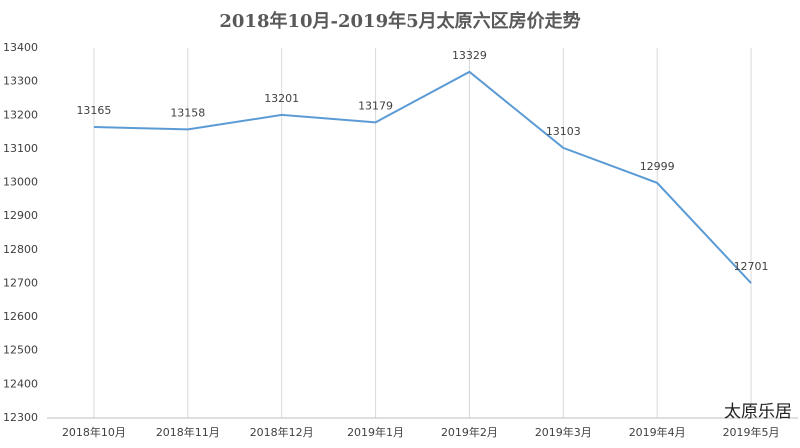 Image resolution: width=800 pixels, height=448 pixels. What do you see at coordinates (188, 432) in the screenshot?
I see `x-tick-label: 2018年11月` at bounding box center [188, 432].